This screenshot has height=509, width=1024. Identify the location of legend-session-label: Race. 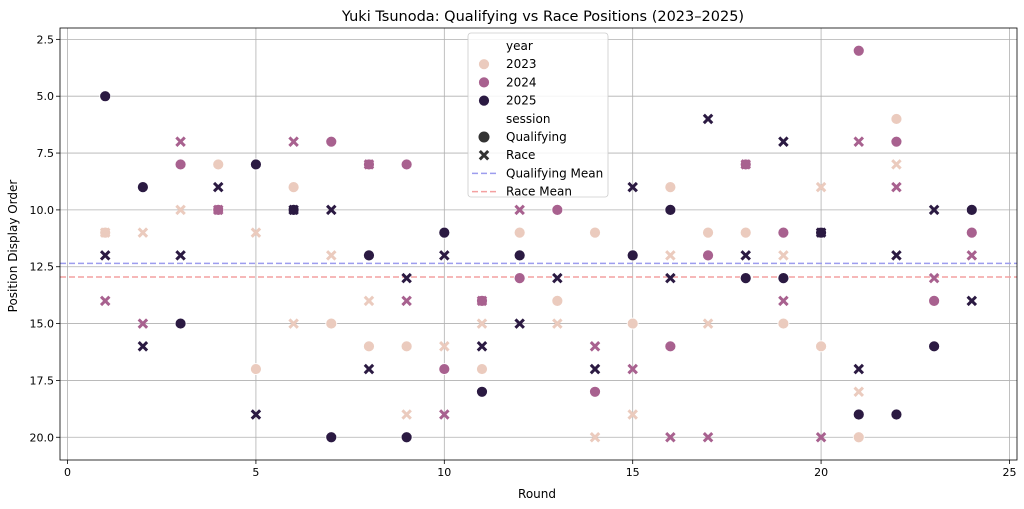
(520, 155).